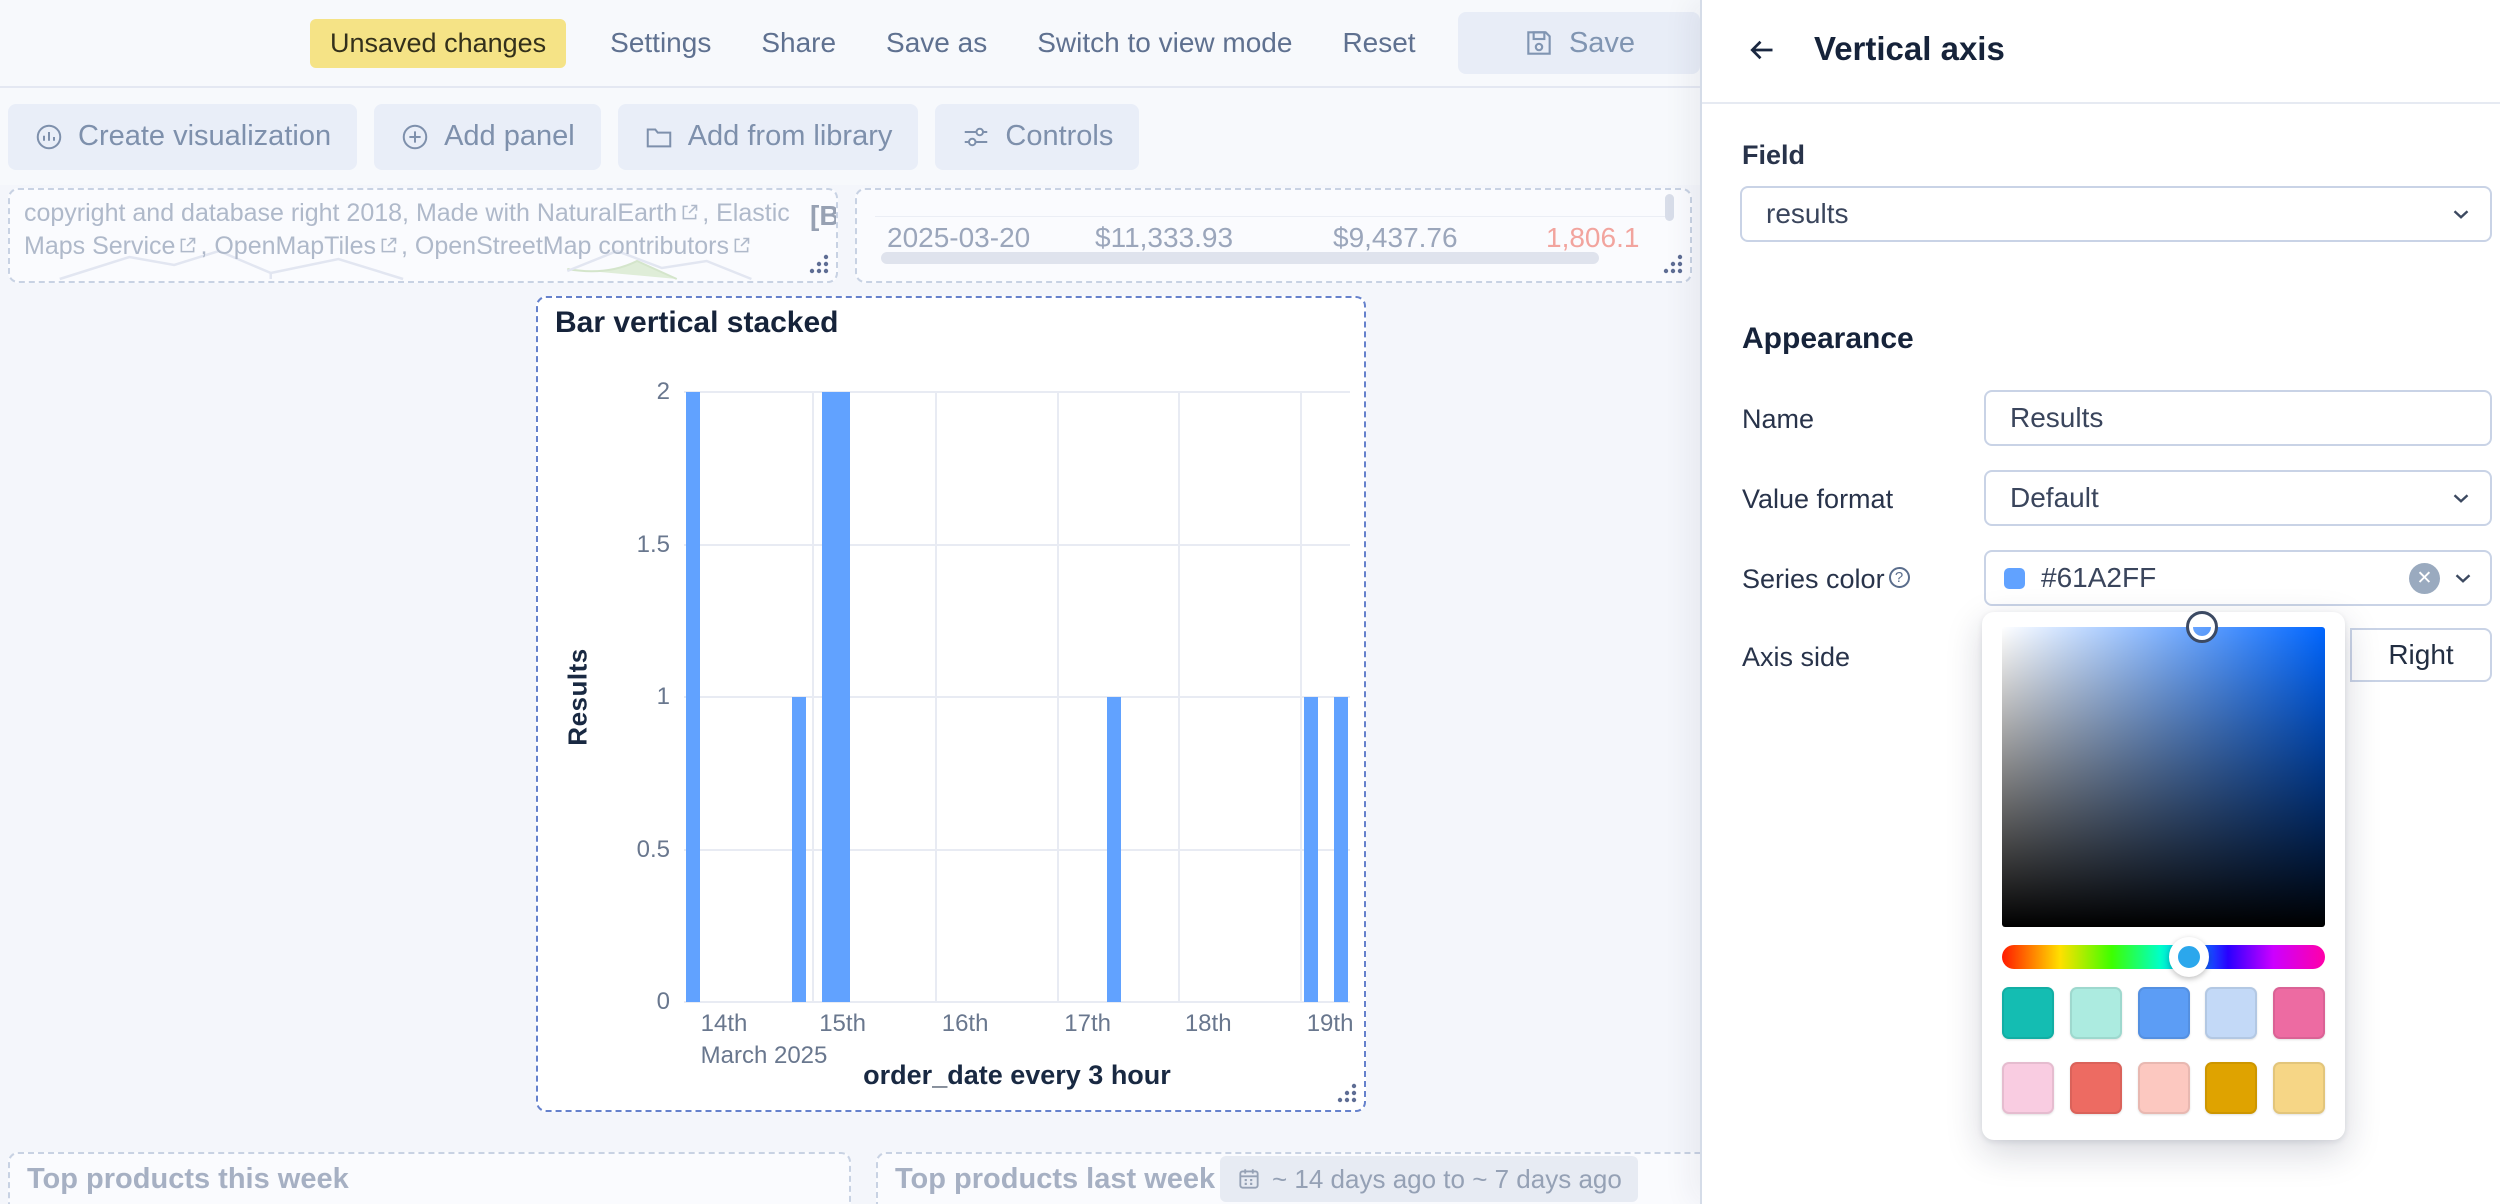  I want to click on menu-save-as: Save as, so click(937, 42).